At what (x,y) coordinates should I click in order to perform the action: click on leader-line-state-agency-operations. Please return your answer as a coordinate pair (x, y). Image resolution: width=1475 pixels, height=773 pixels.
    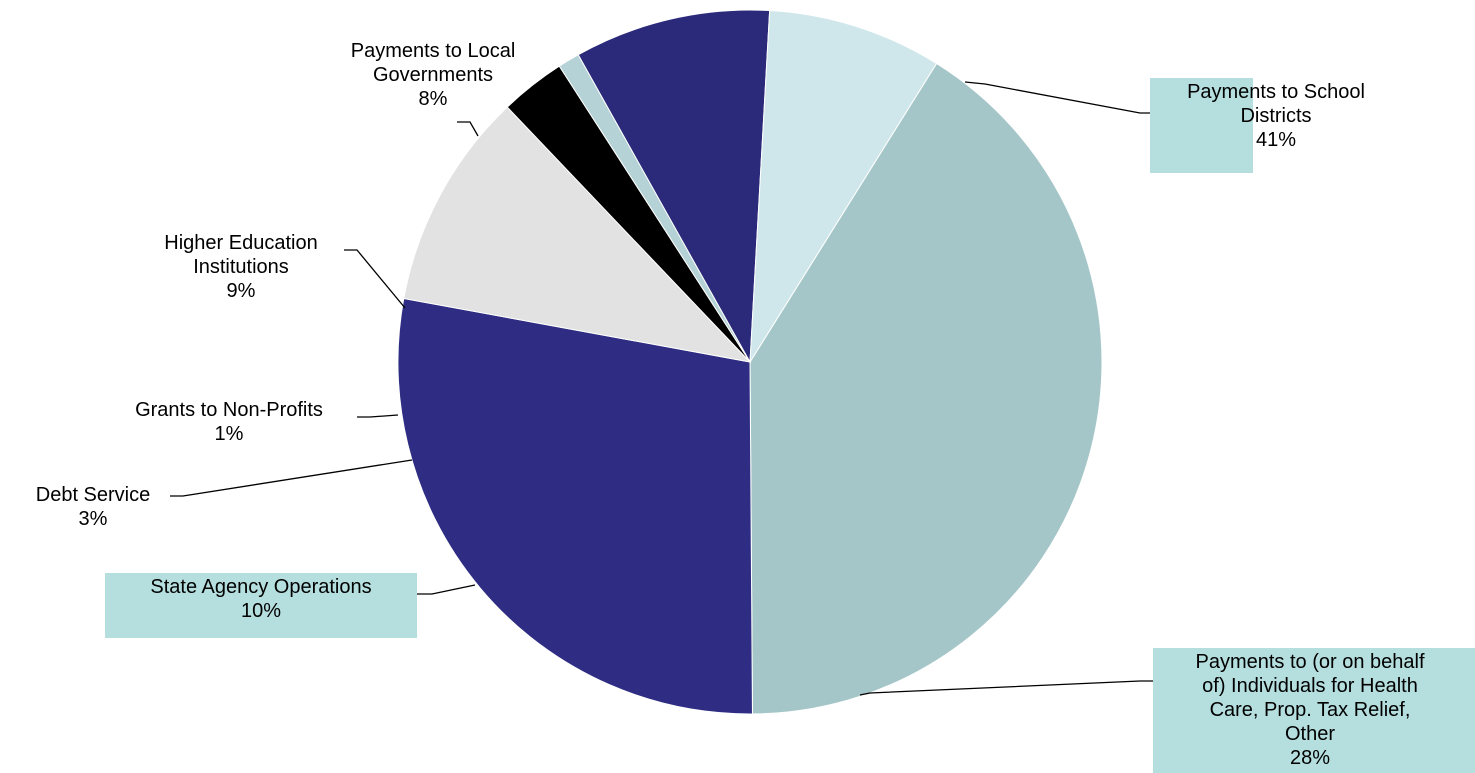
    Looking at the image, I should click on (446, 589).